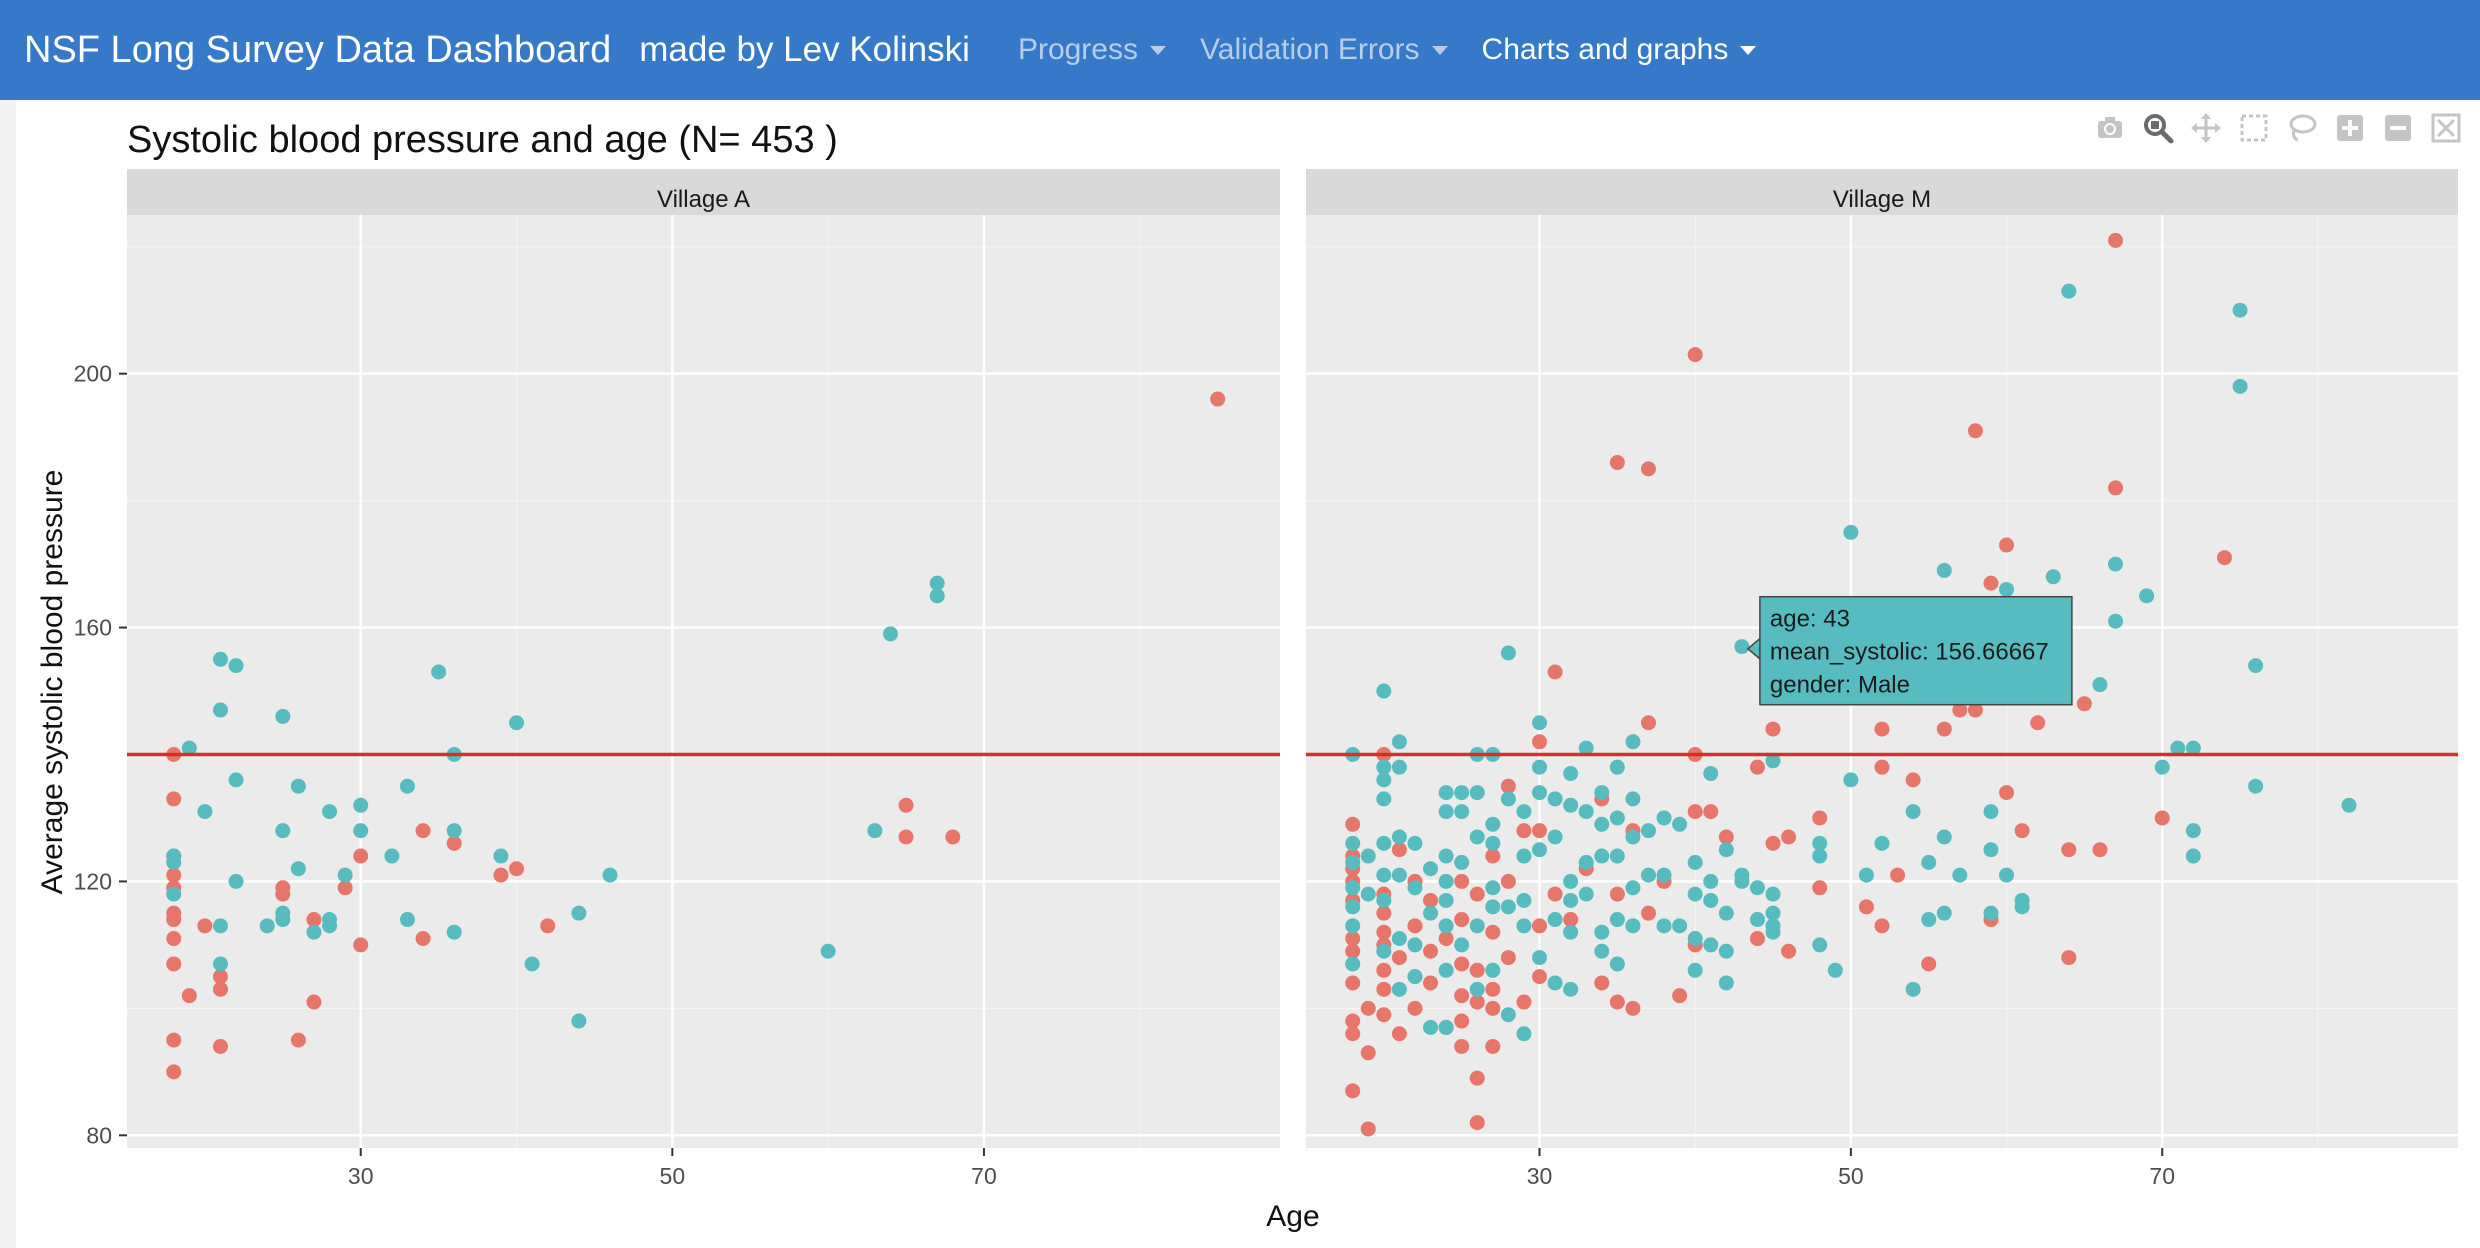 This screenshot has width=2480, height=1248. What do you see at coordinates (2206, 128) in the screenshot?
I see `pan-icon` at bounding box center [2206, 128].